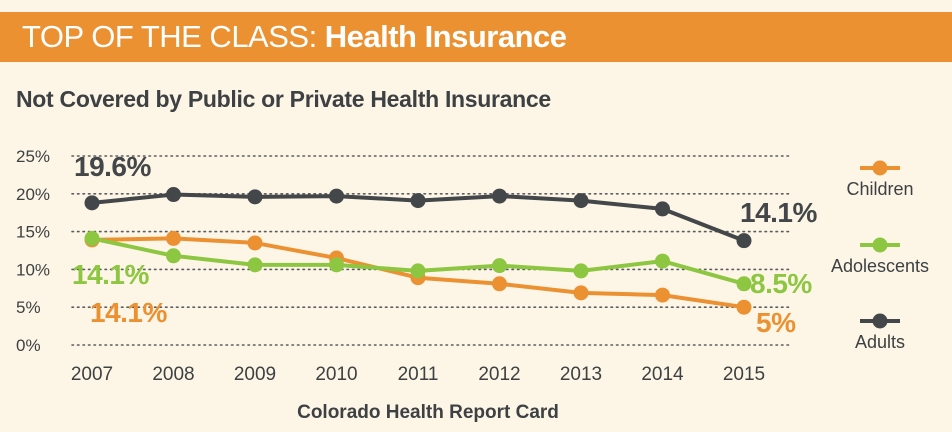 The height and width of the screenshot is (432, 952). I want to click on x-axis-ticks: 2007 2008 2009 2010 2011 2012 2013 2014 2015, so click(418, 374).